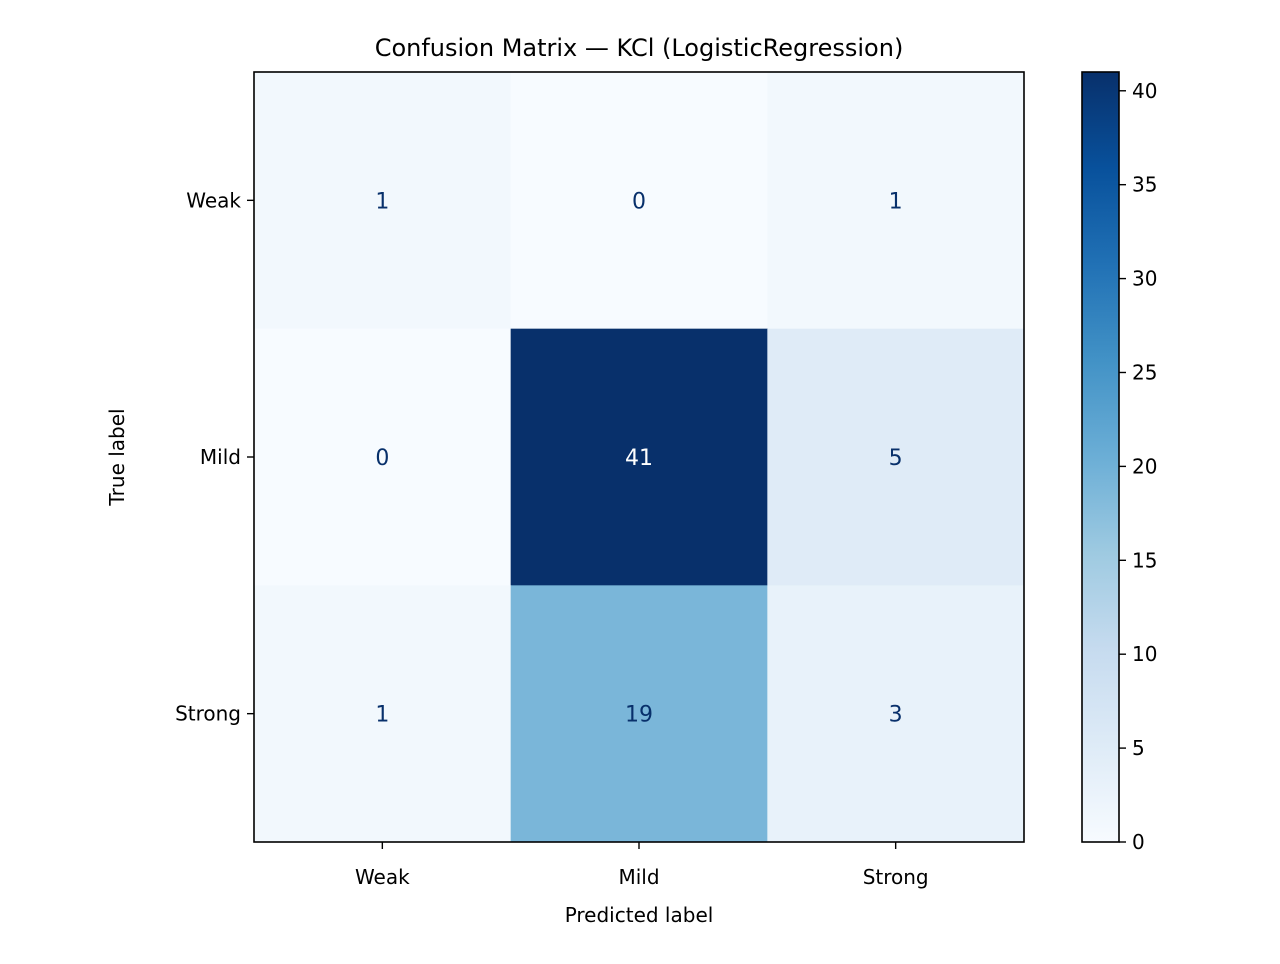 The width and height of the screenshot is (1280, 964). What do you see at coordinates (1144, 560) in the screenshot?
I see `colorbar-tick-label: 15` at bounding box center [1144, 560].